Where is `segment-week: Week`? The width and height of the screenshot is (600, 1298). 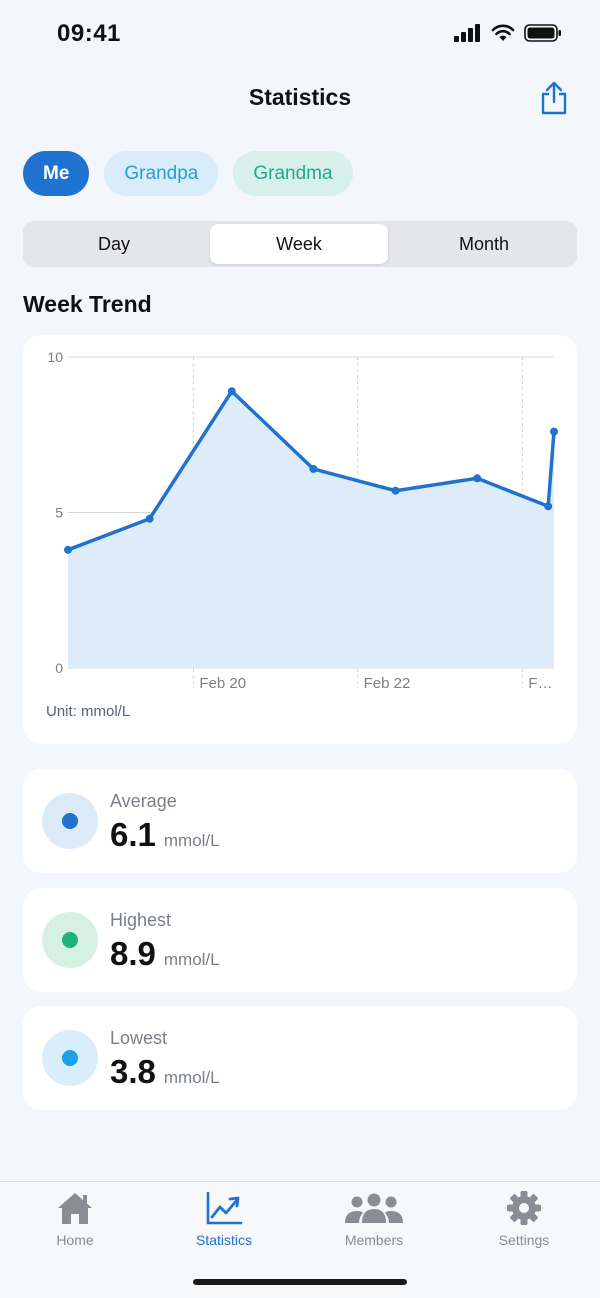
segment-week: Week is located at coordinates (299, 244).